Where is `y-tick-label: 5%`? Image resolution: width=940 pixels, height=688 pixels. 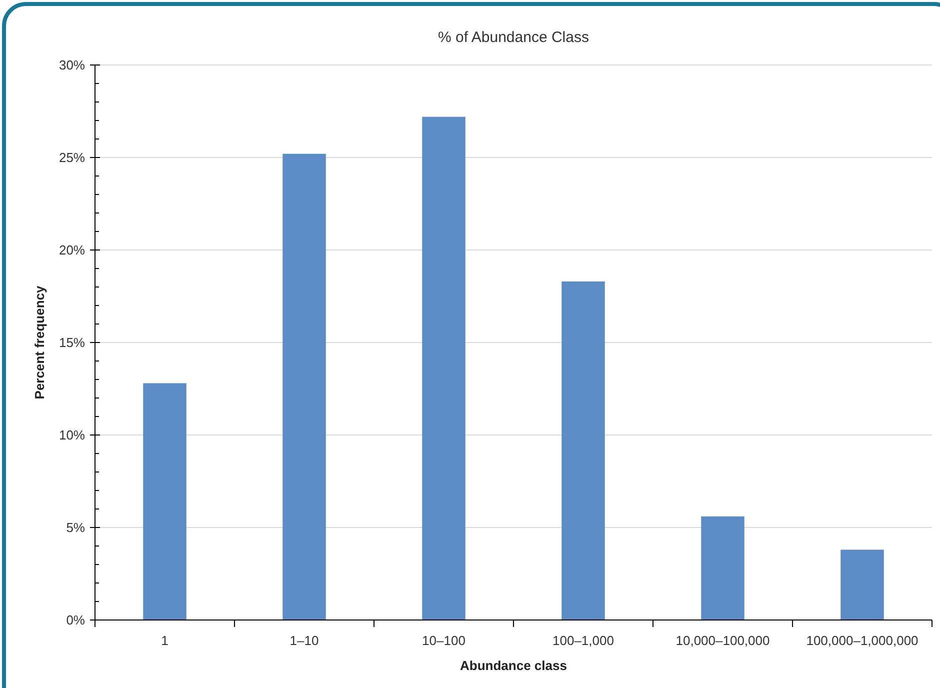 y-tick-label: 5% is located at coordinates (76, 528).